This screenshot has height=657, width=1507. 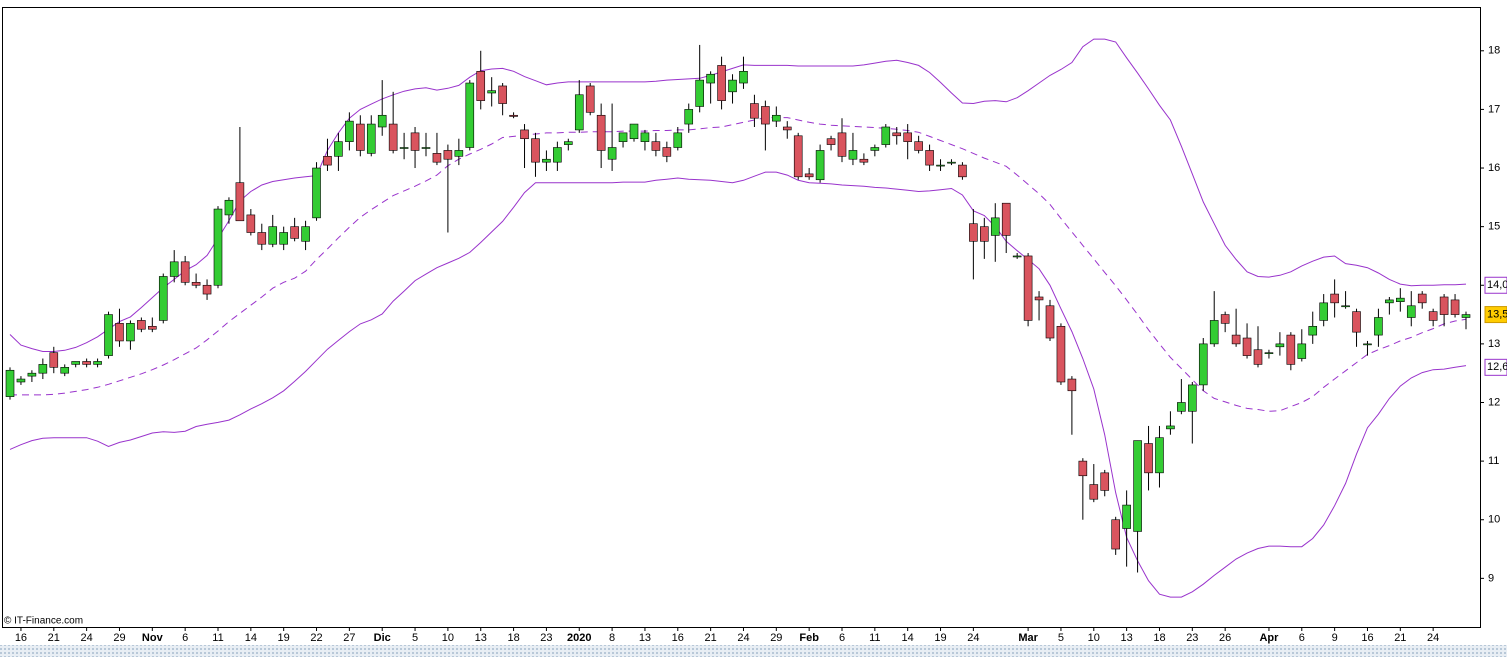 What do you see at coordinates (645, 638) in the screenshot?
I see `x-tick-label: 13` at bounding box center [645, 638].